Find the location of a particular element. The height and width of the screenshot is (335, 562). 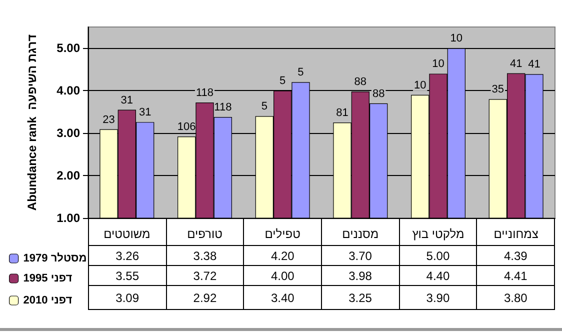

data-label: 2.92 is located at coordinates (205, 298).